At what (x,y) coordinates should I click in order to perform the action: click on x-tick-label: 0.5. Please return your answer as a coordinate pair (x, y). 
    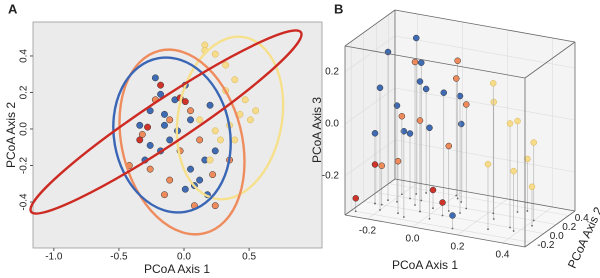
    Looking at the image, I should click on (249, 257).